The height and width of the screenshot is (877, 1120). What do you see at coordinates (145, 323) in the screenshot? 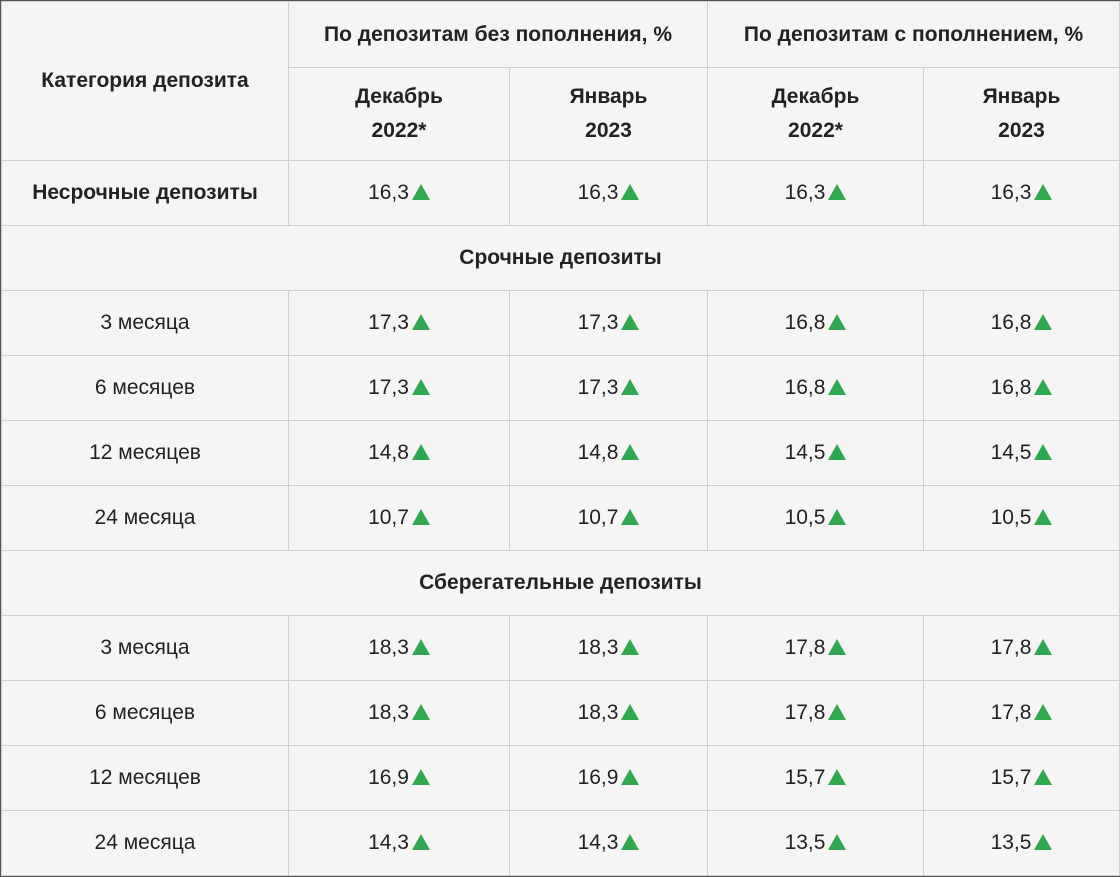
I see `row-category: 3 месяца` at bounding box center [145, 323].